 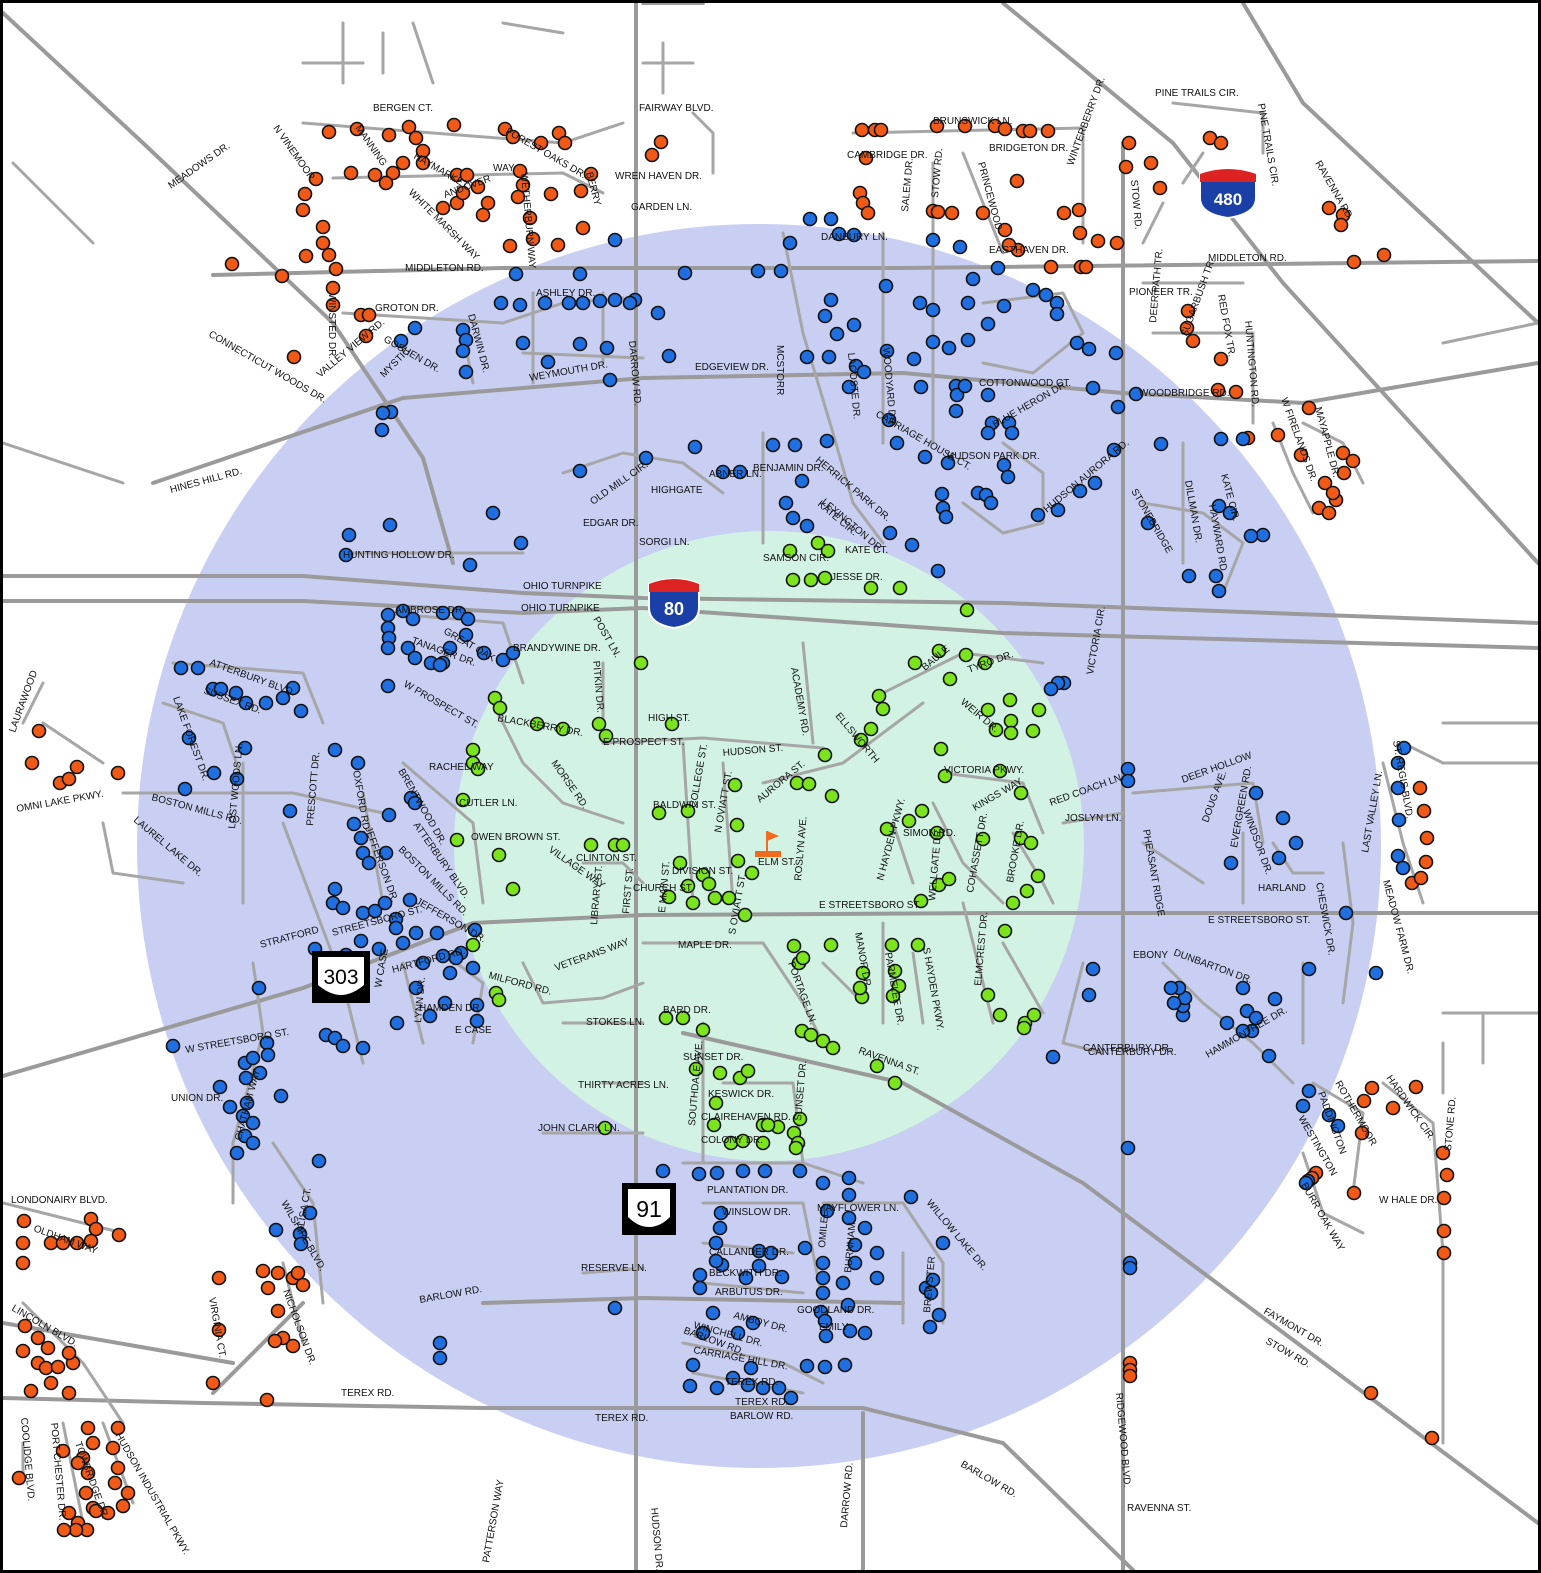 I want to click on street-label: RED FOX TR., so click(x=1226, y=326).